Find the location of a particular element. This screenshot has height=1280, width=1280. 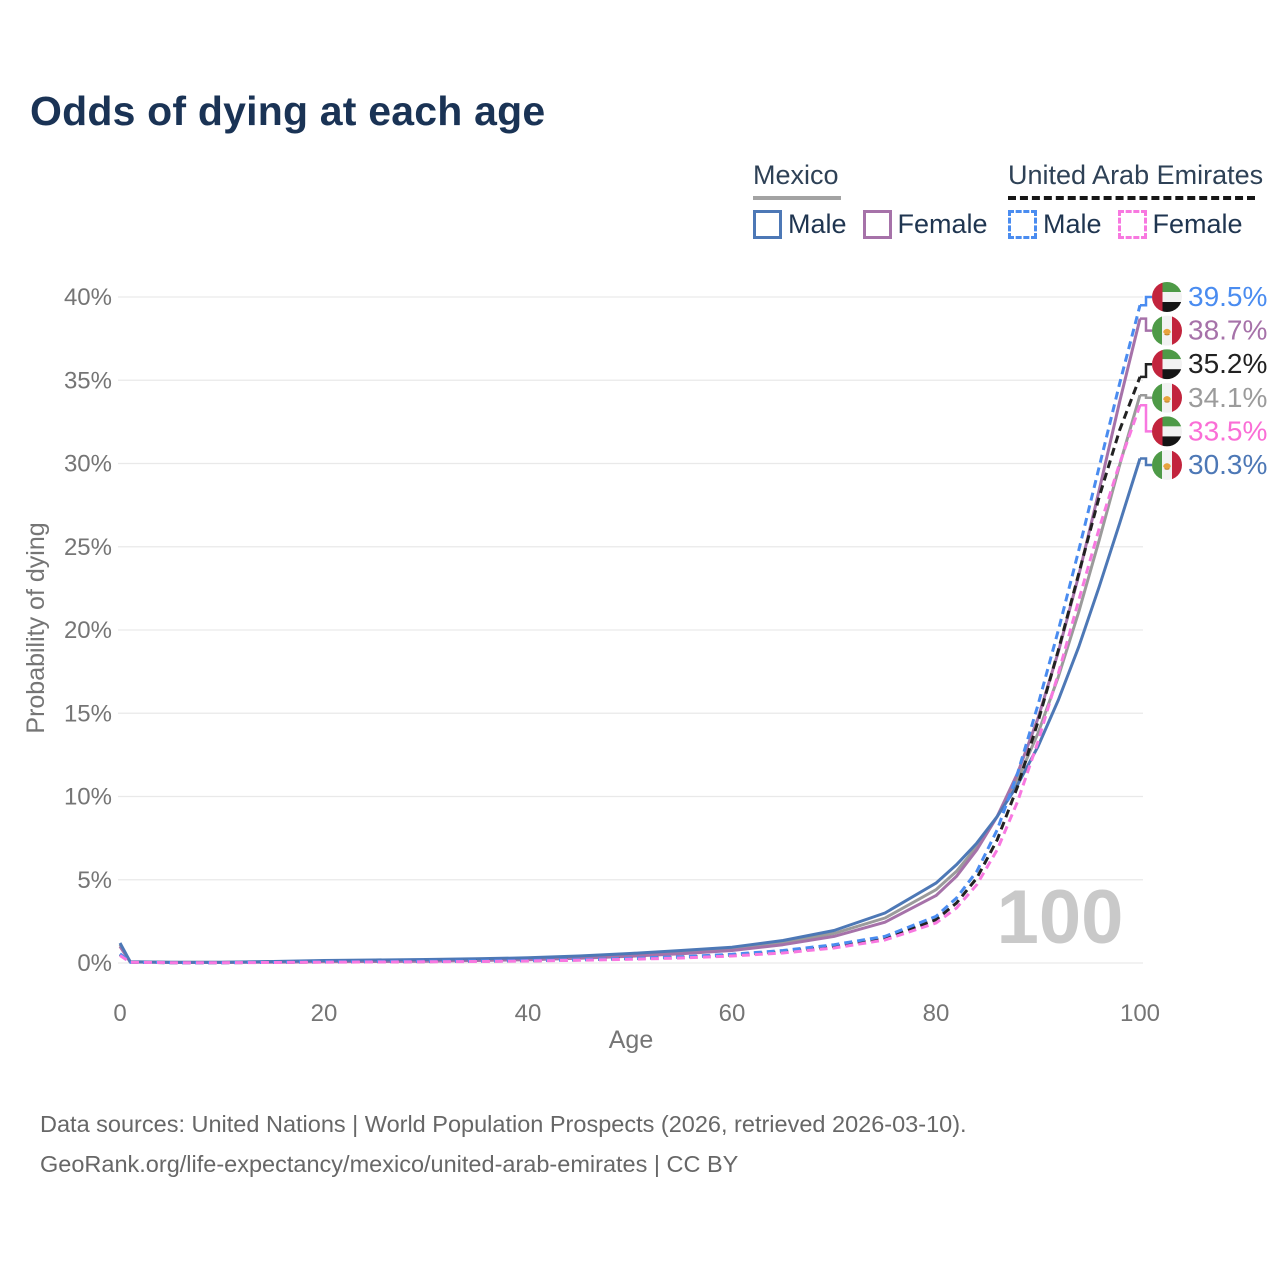

y-tick-label: 35% is located at coordinates (88, 380).